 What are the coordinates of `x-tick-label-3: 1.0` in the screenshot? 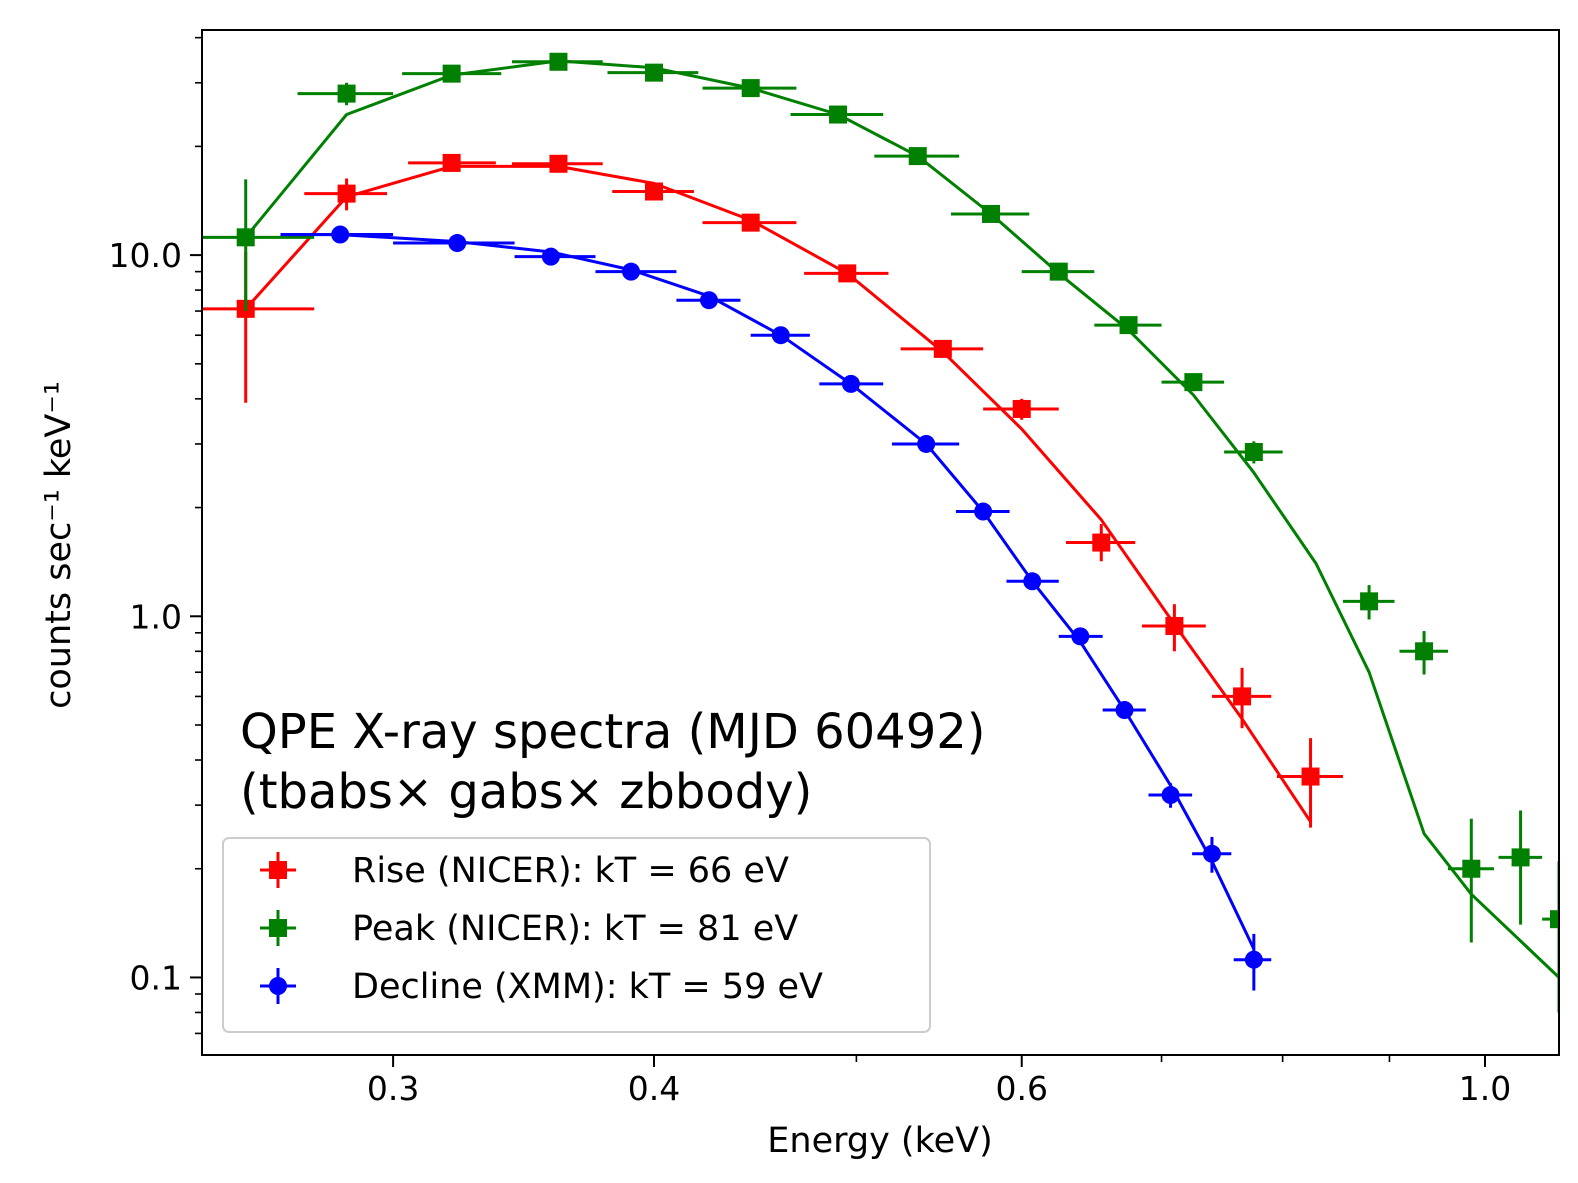 It's located at (1485, 1088).